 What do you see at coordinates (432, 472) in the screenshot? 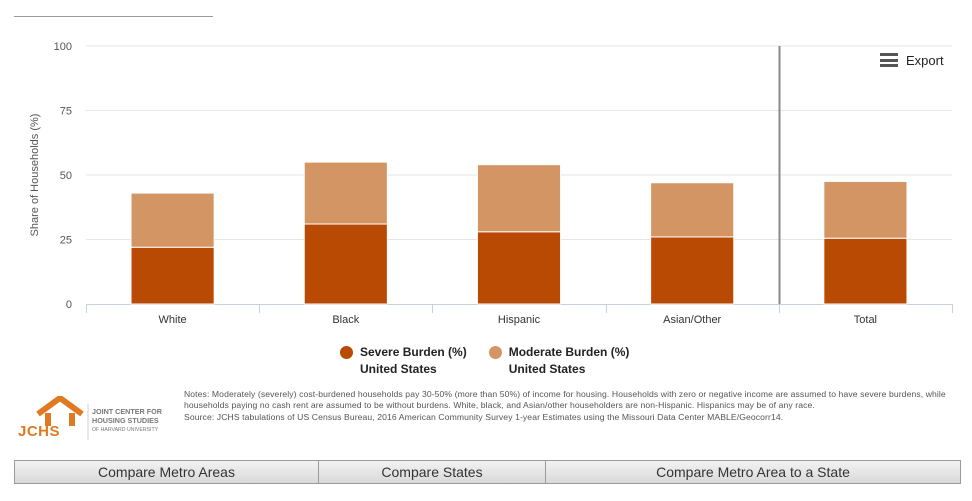
I see `compare-states-button: Compare States` at bounding box center [432, 472].